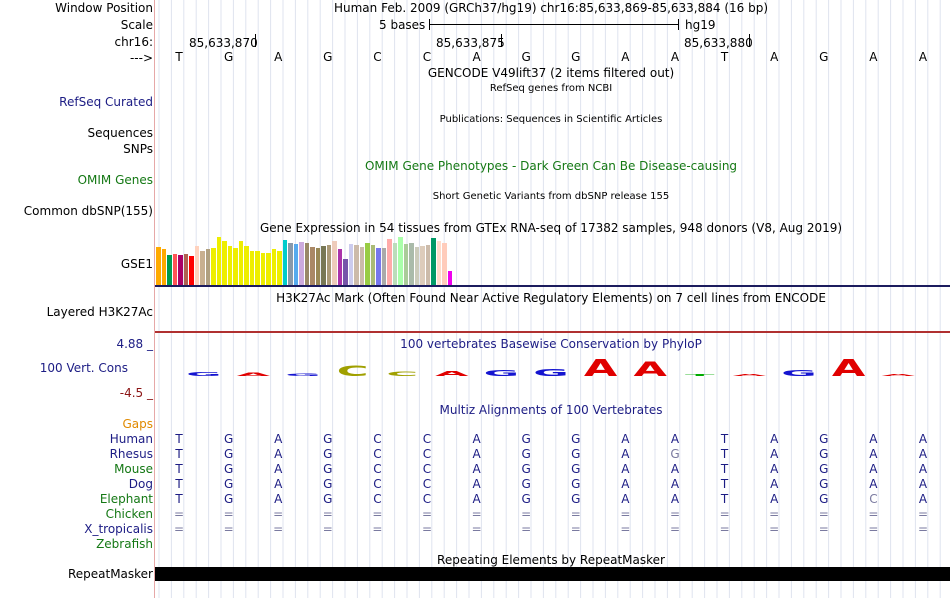 The height and width of the screenshot is (598, 950). I want to click on scale-bar, so click(554, 24).